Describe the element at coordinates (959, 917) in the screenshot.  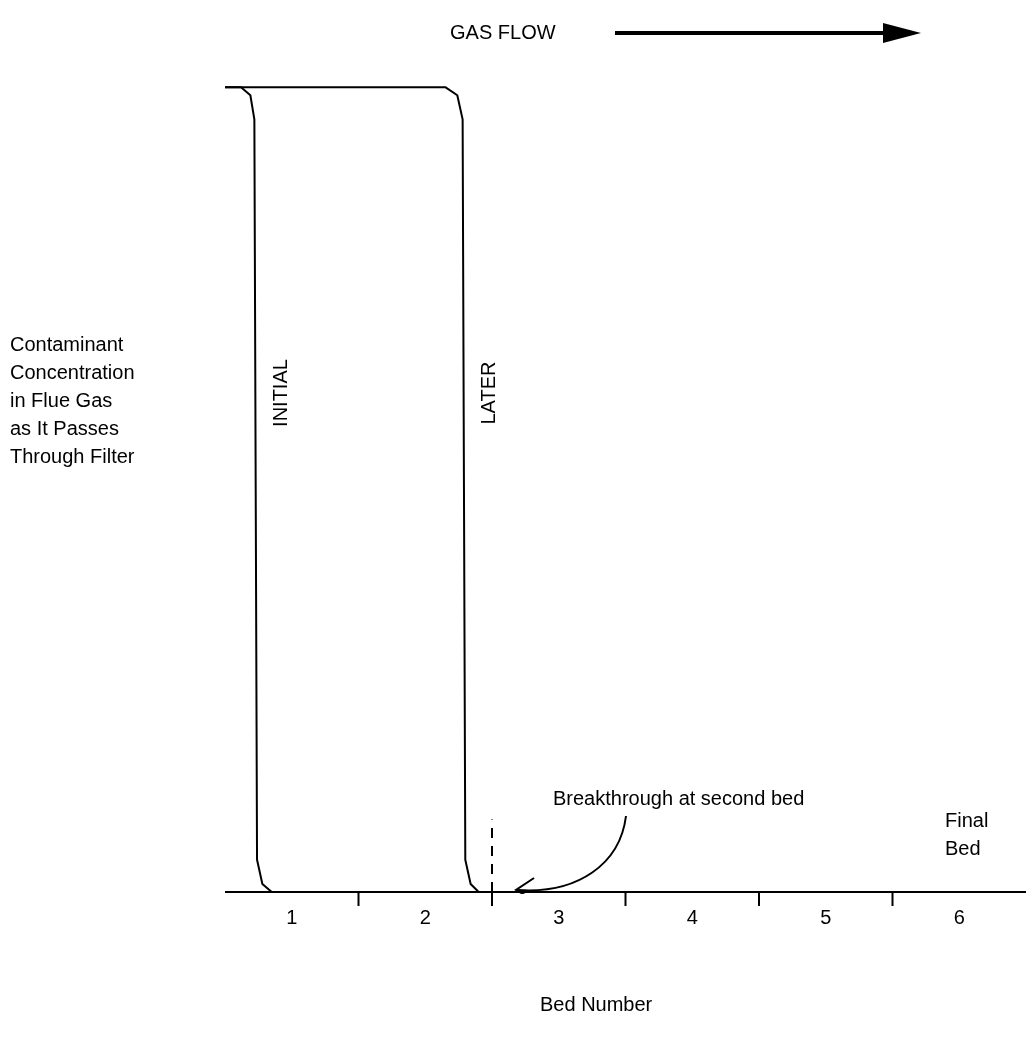
I see `x-tick-label: 6` at that location.